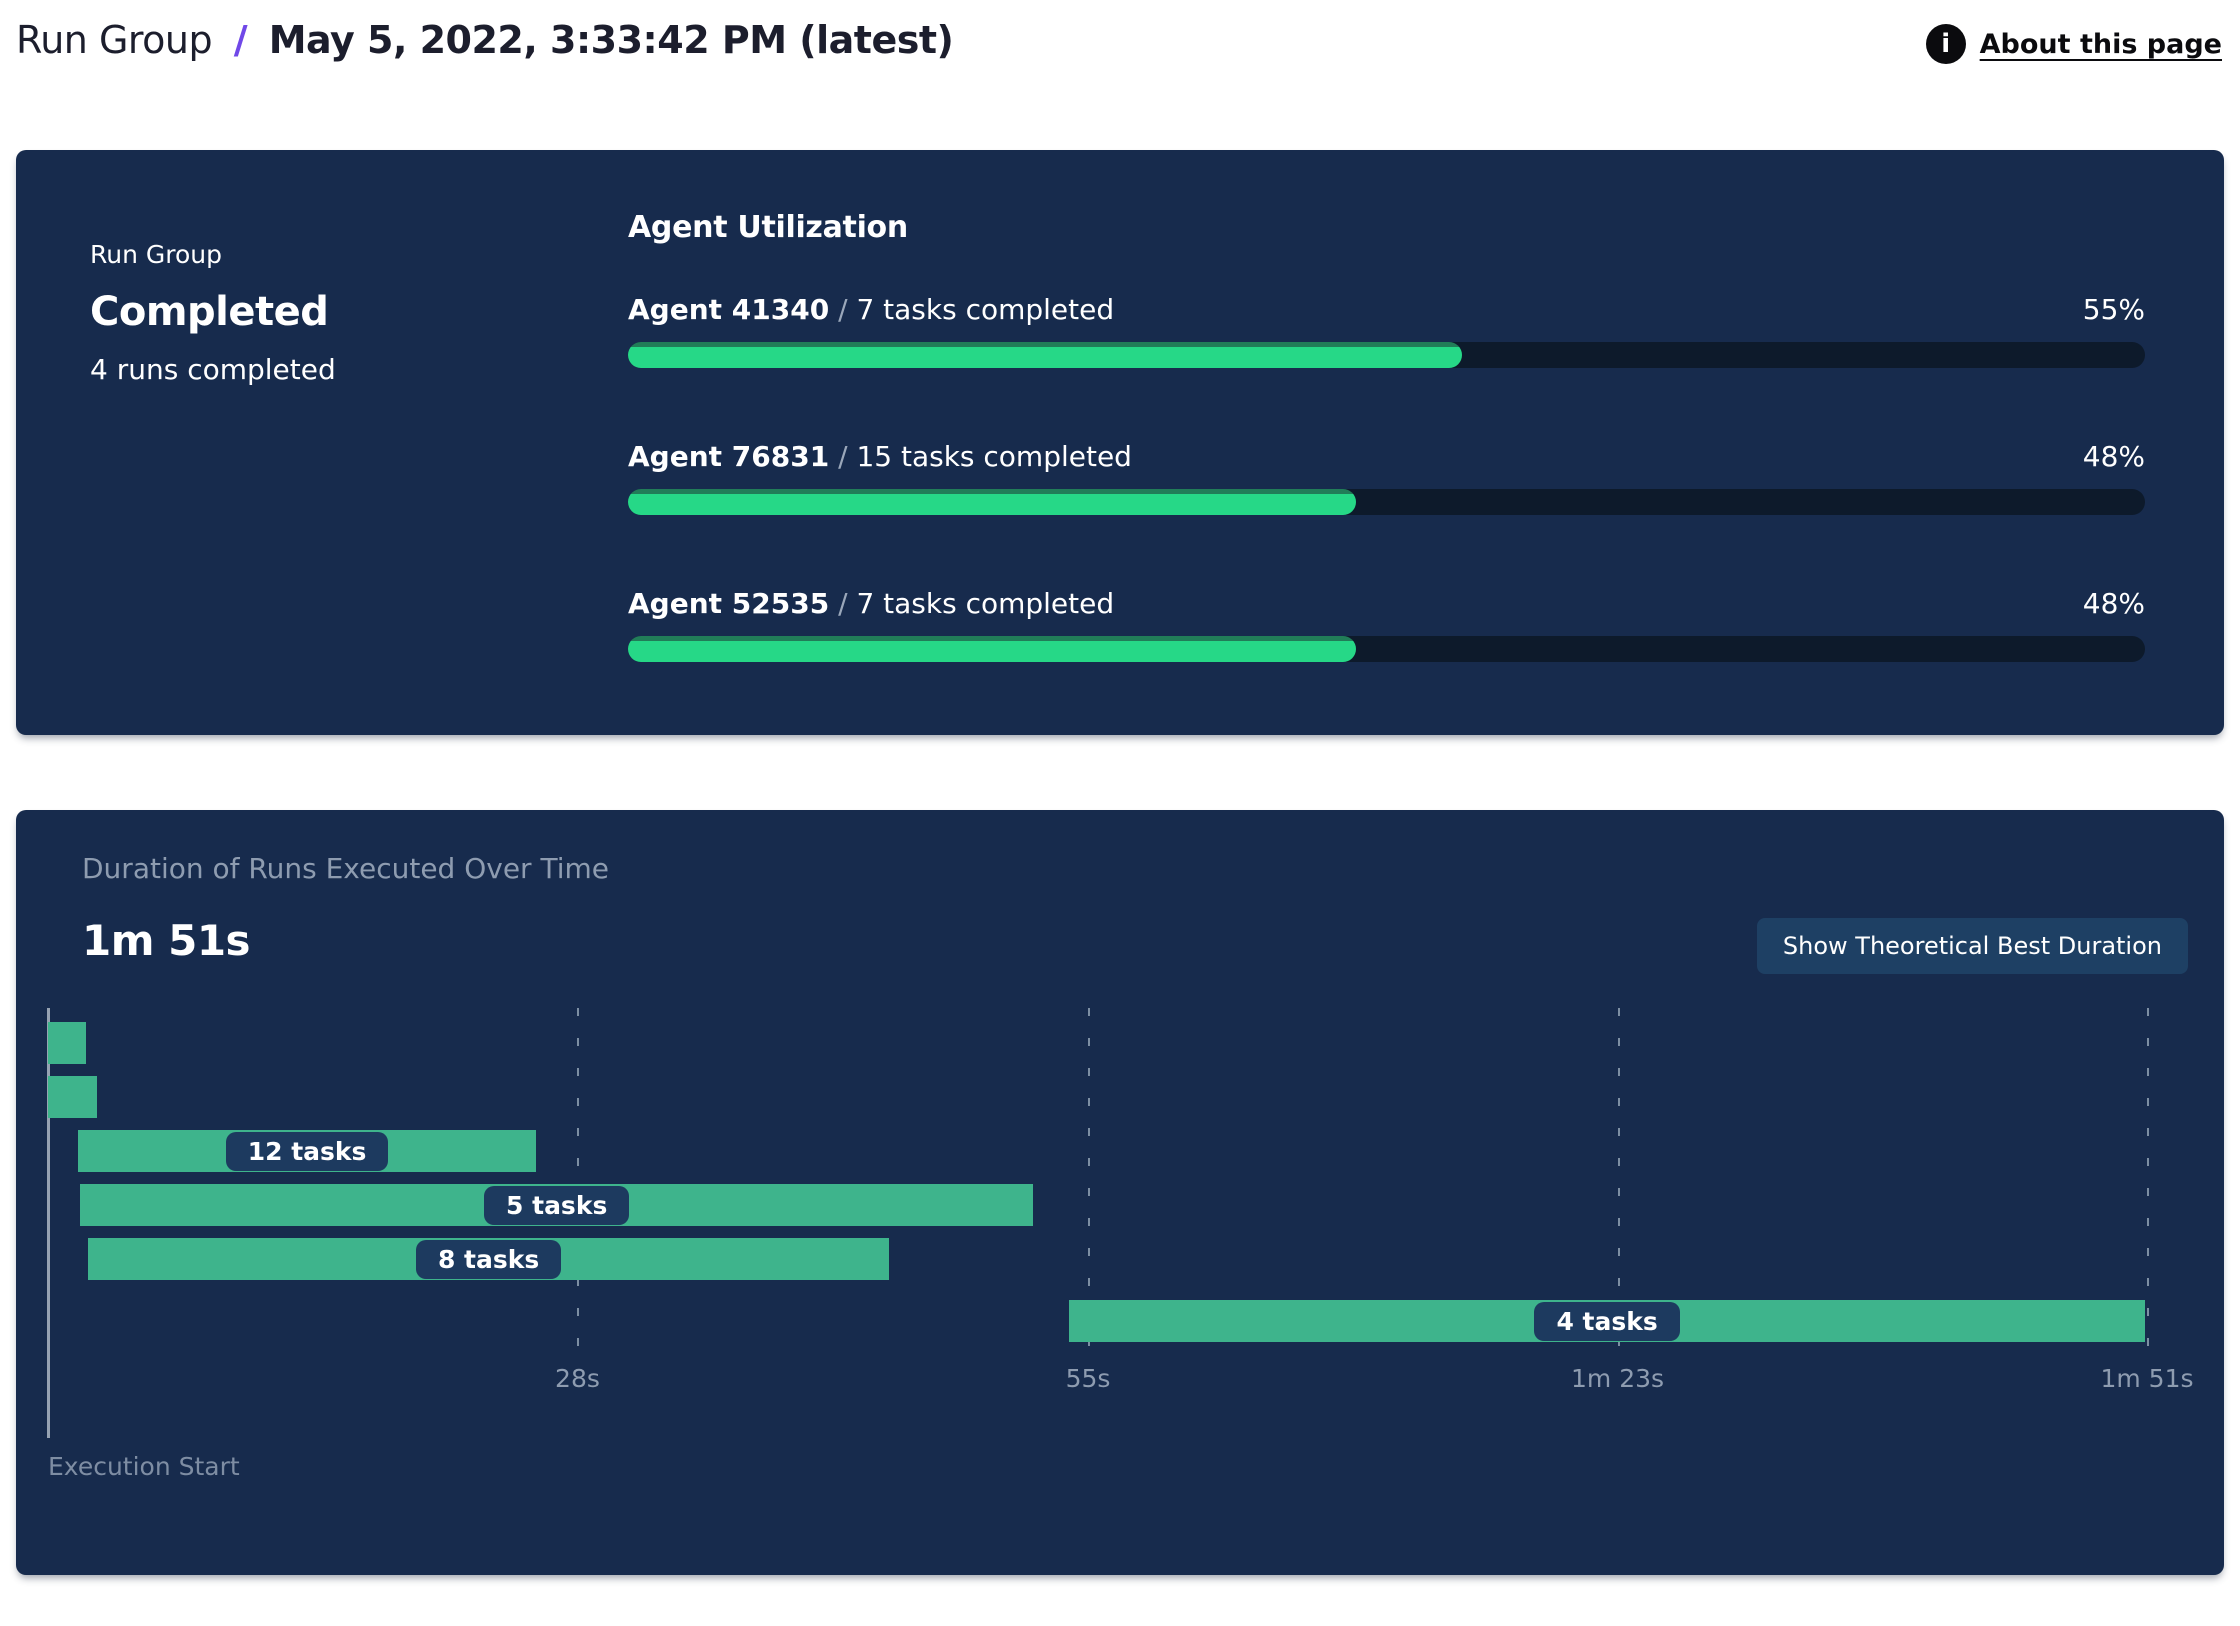  Describe the element at coordinates (1386, 456) in the screenshot. I see `agent-row-head: Agent 76831 / 15 tasks completed 48%` at that location.